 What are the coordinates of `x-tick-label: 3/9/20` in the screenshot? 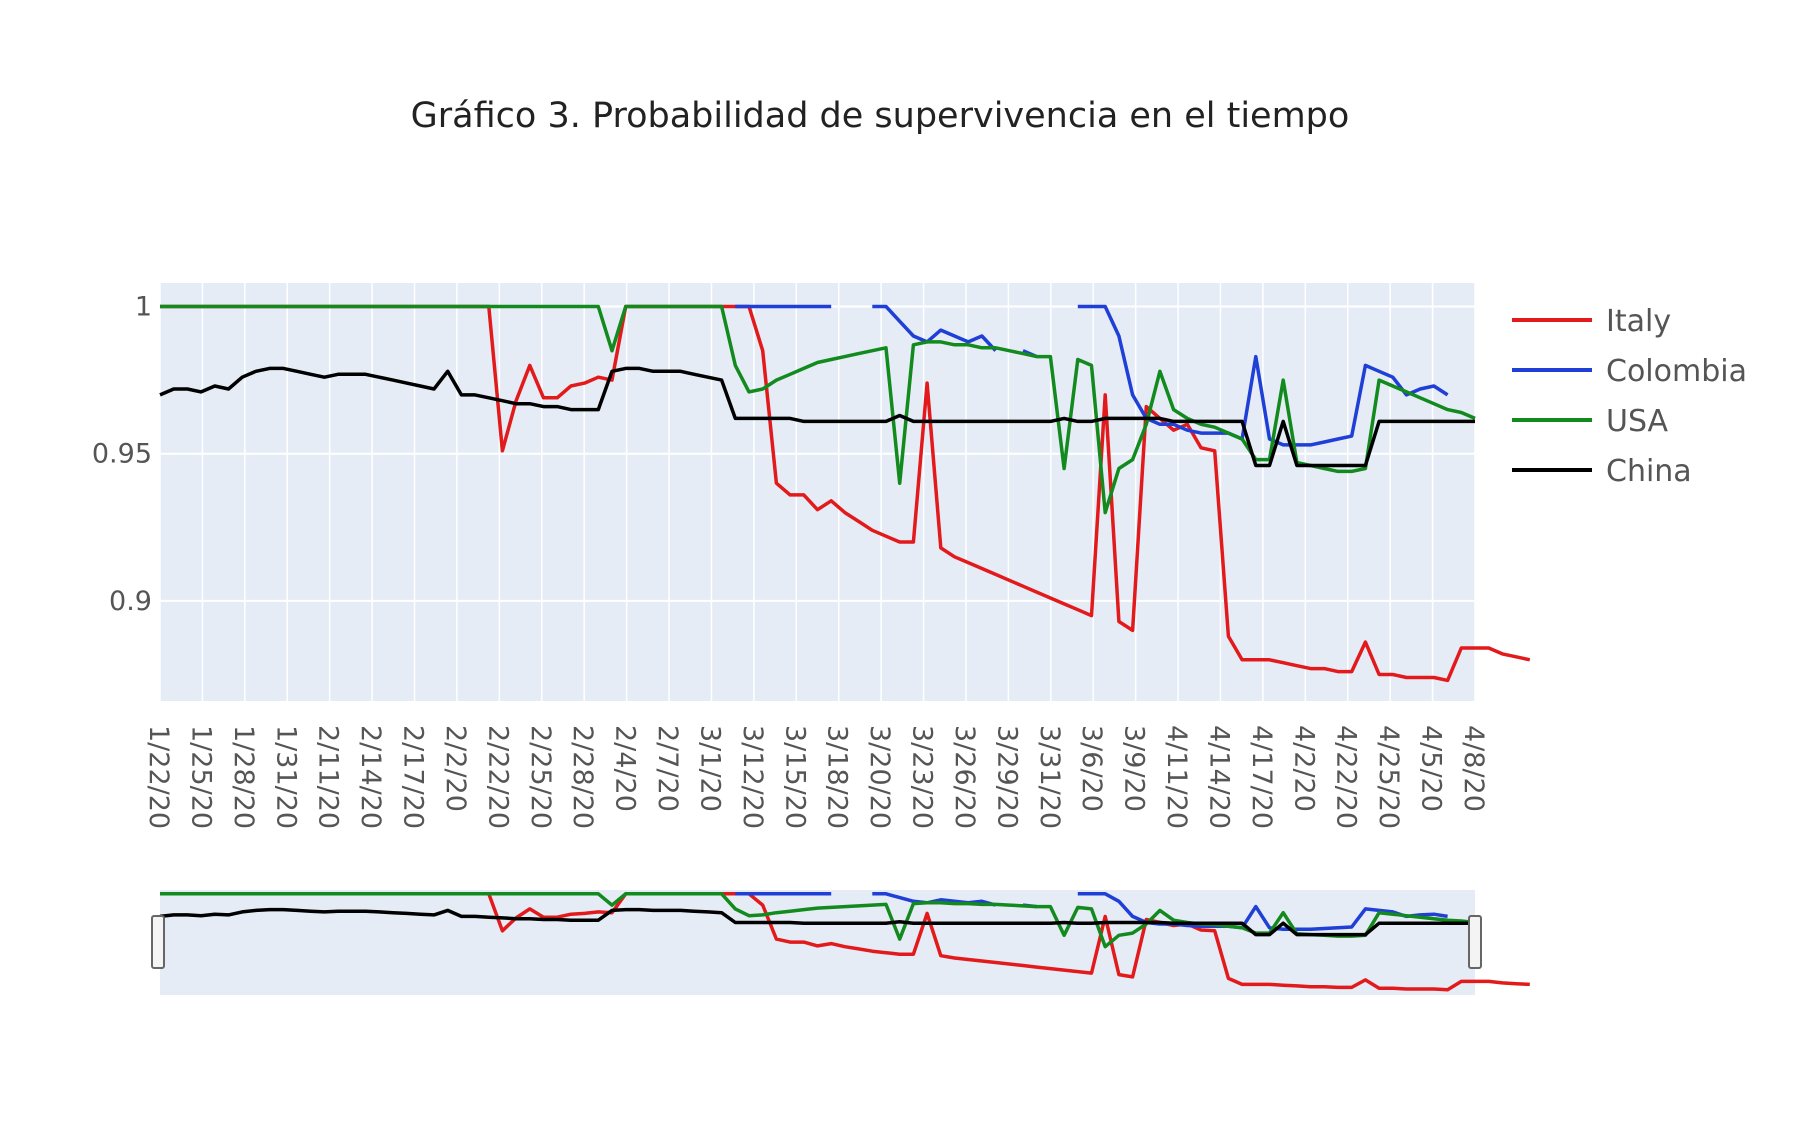 It's located at (1134, 768).